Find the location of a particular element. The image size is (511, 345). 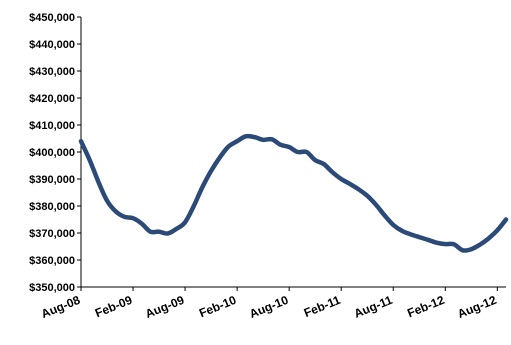

y-tick-label: $400,000 is located at coordinates (52, 153).